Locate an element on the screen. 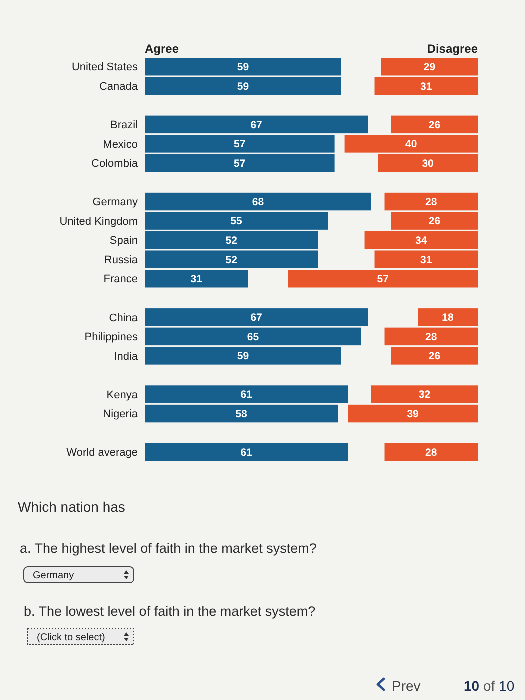  y-tick-label: Russia is located at coordinates (121, 260).